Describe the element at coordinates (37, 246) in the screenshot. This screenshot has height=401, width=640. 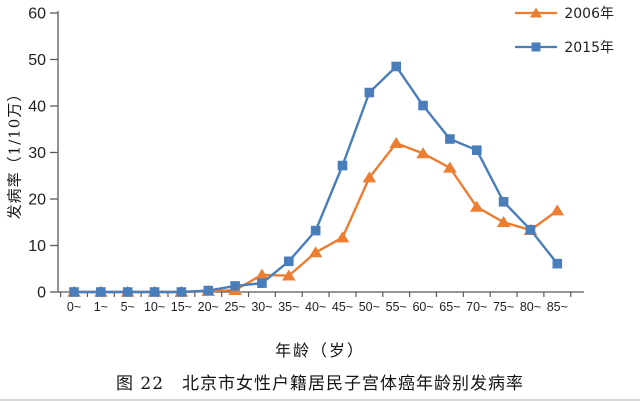
I see `y-tick-label: 10` at that location.